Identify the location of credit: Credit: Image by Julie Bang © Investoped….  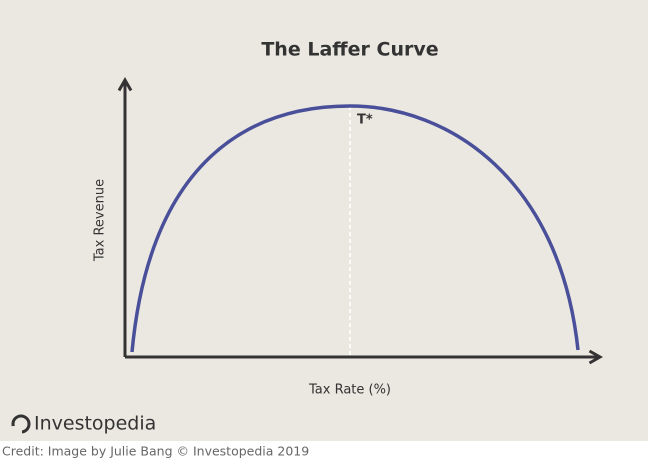
(155, 451).